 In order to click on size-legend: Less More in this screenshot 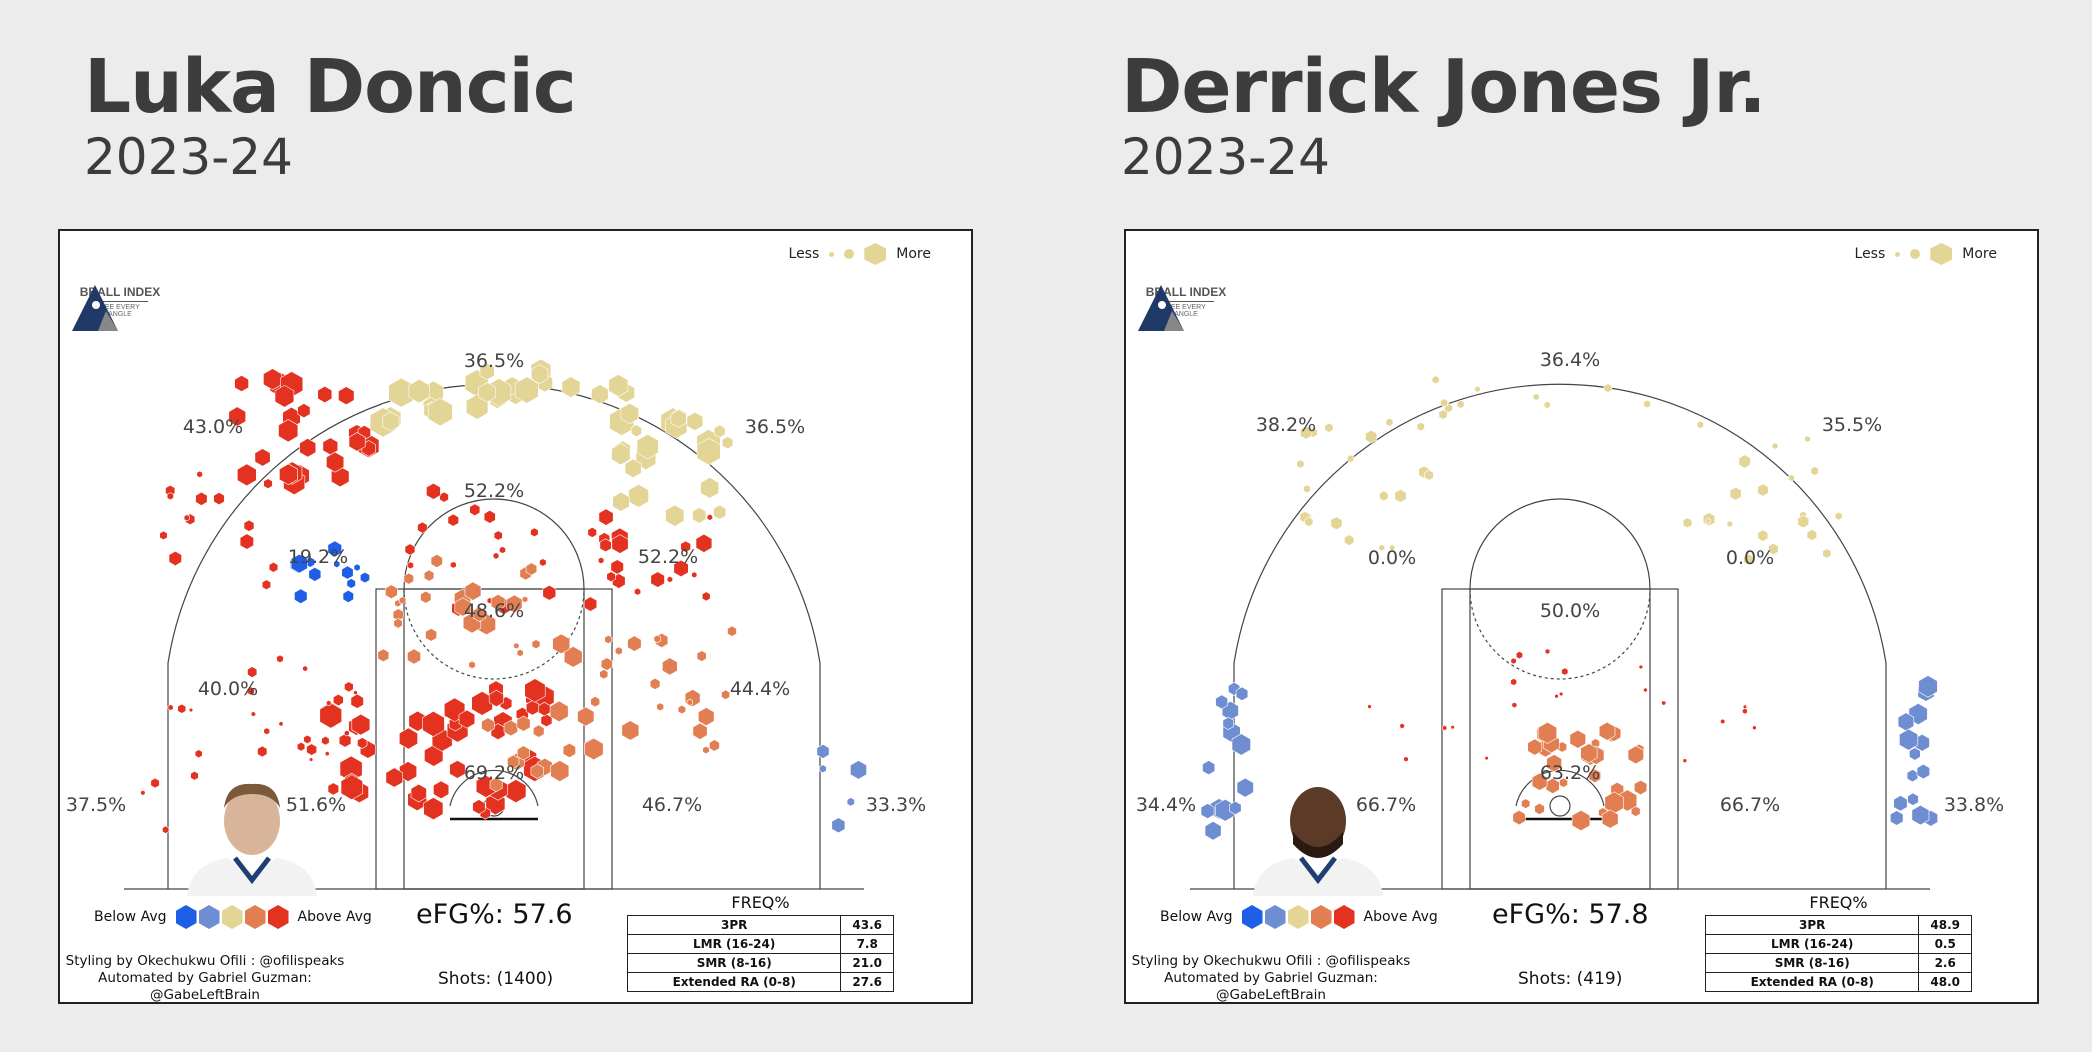, I will do `click(1926, 254)`.